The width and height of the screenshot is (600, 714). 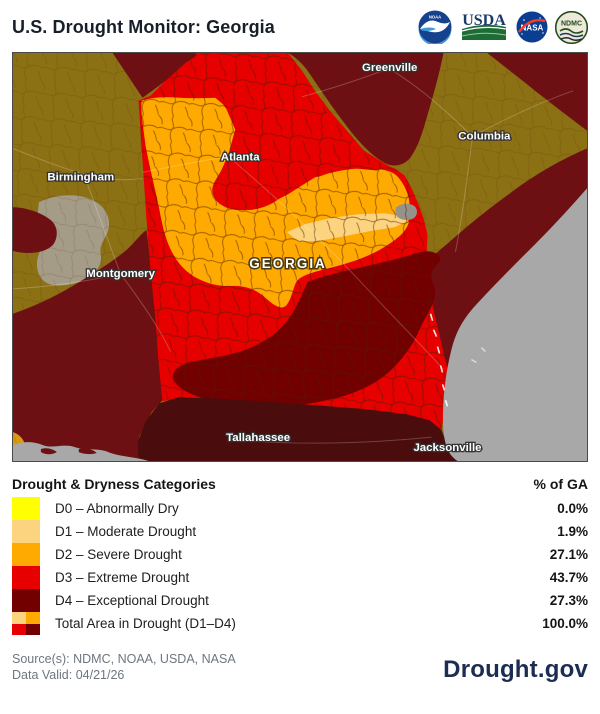 What do you see at coordinates (124, 659) in the screenshot?
I see `source-text: Source(s): NDMC, NOAA, USDA, NASA` at bounding box center [124, 659].